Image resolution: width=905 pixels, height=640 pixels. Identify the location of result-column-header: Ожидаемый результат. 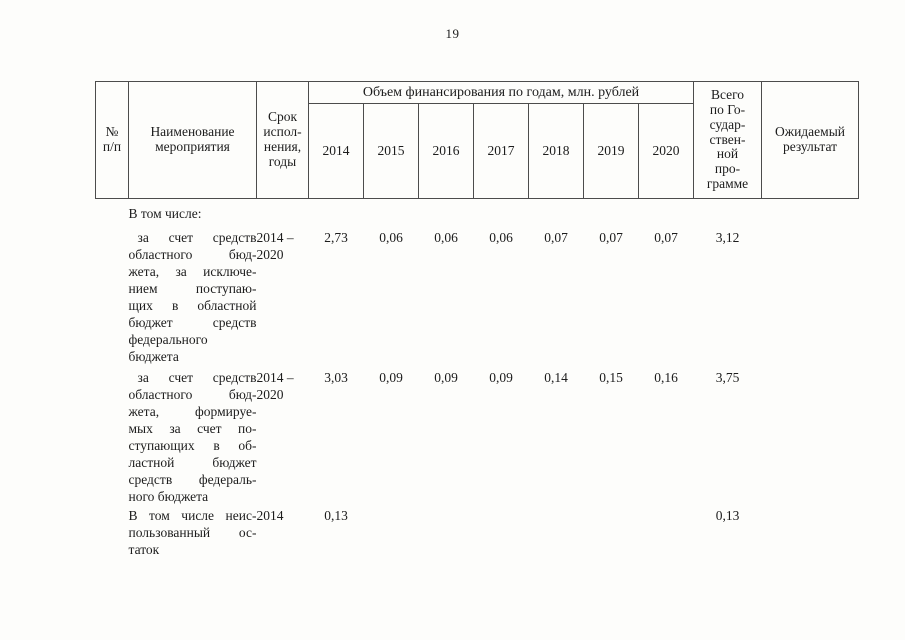
(810, 140).